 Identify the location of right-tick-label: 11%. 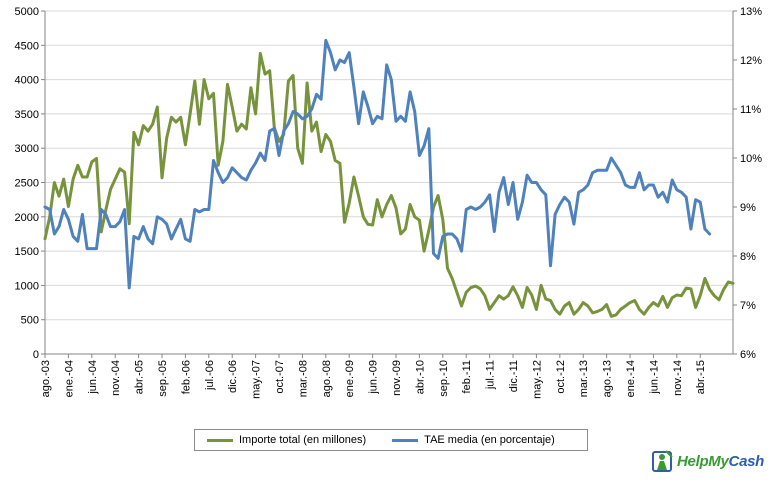
(750, 110).